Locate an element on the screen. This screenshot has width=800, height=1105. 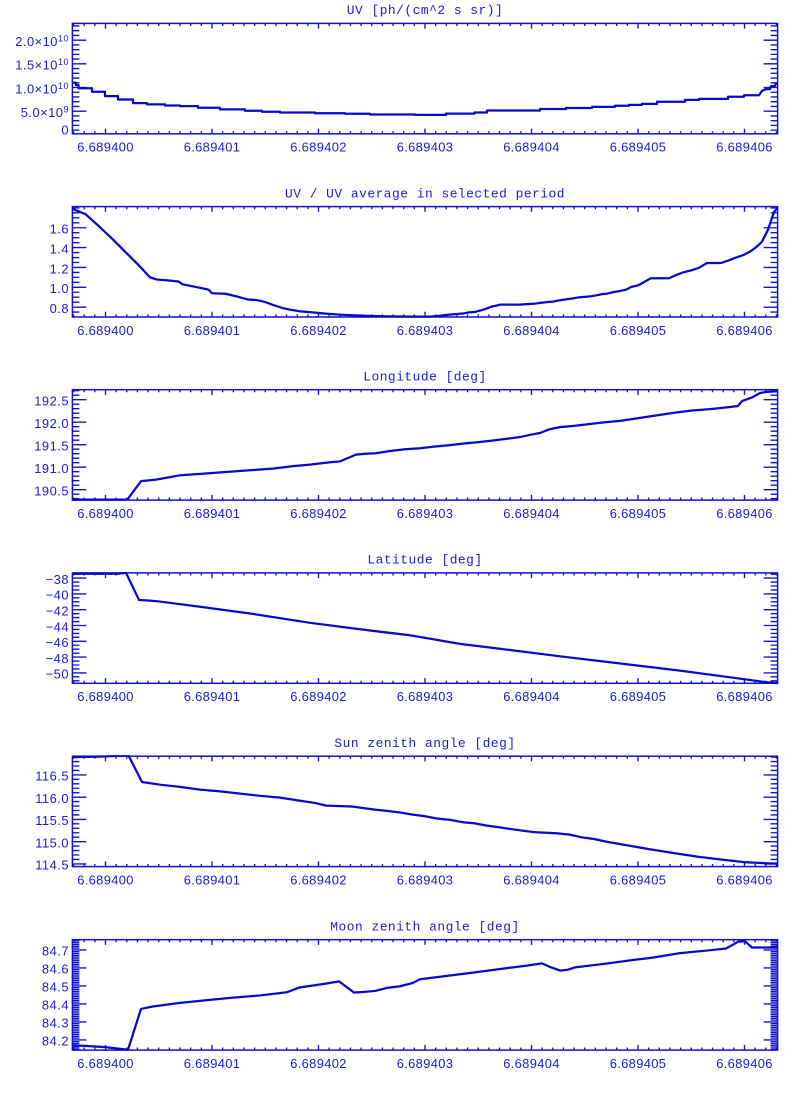
svg-text: −50 is located at coordinates (57, 674).